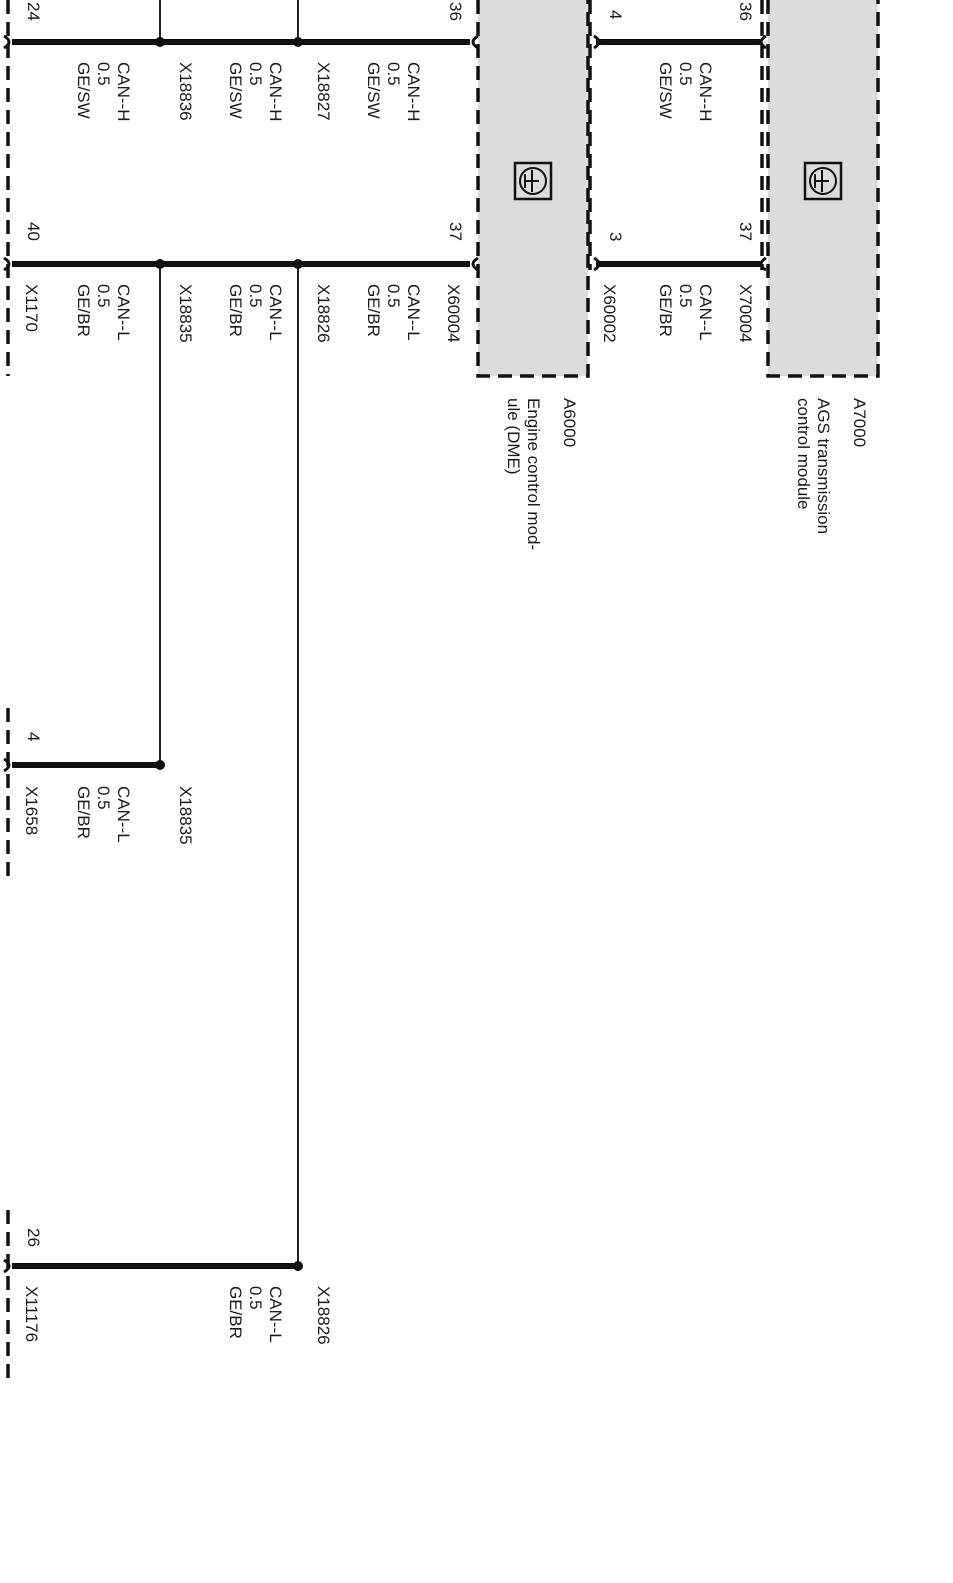 The height and width of the screenshot is (1583, 953). Describe the element at coordinates (685, 92) in the screenshot. I see `wire-label-can-h-3: CAN--H 0.5 GE/SW` at that location.